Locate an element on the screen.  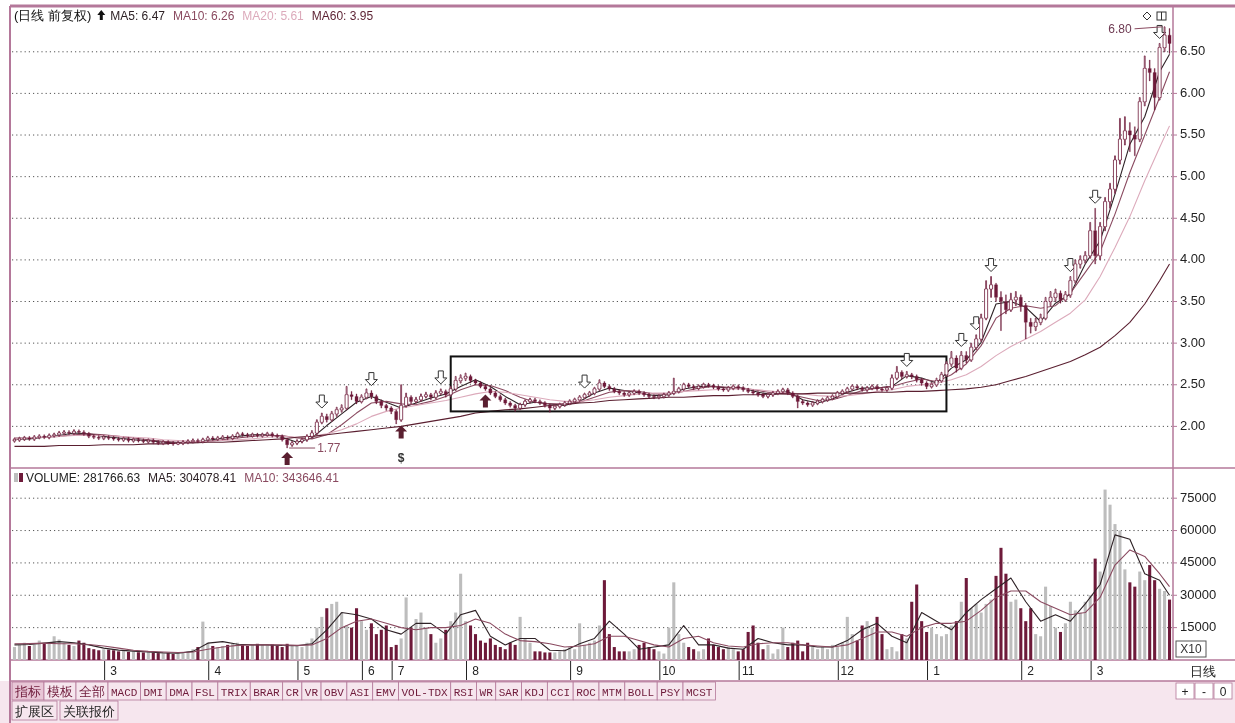
y-tick-label: 6.00 is located at coordinates (1193, 92).